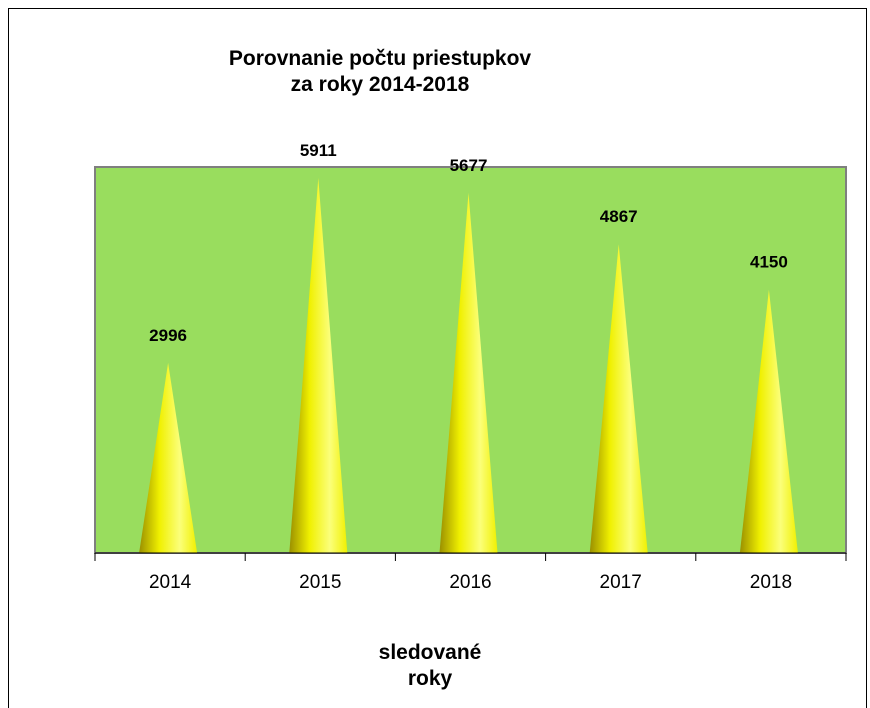 The image size is (870, 708). What do you see at coordinates (430, 666) in the screenshot?
I see `x-axis-title: sledované roky` at bounding box center [430, 666].